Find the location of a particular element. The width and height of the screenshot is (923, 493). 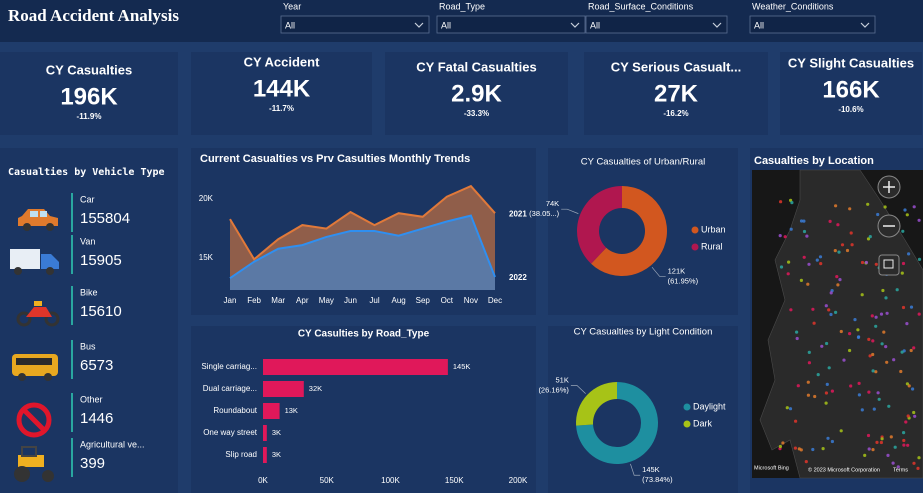

legend-swatch is located at coordinates (695, 247).